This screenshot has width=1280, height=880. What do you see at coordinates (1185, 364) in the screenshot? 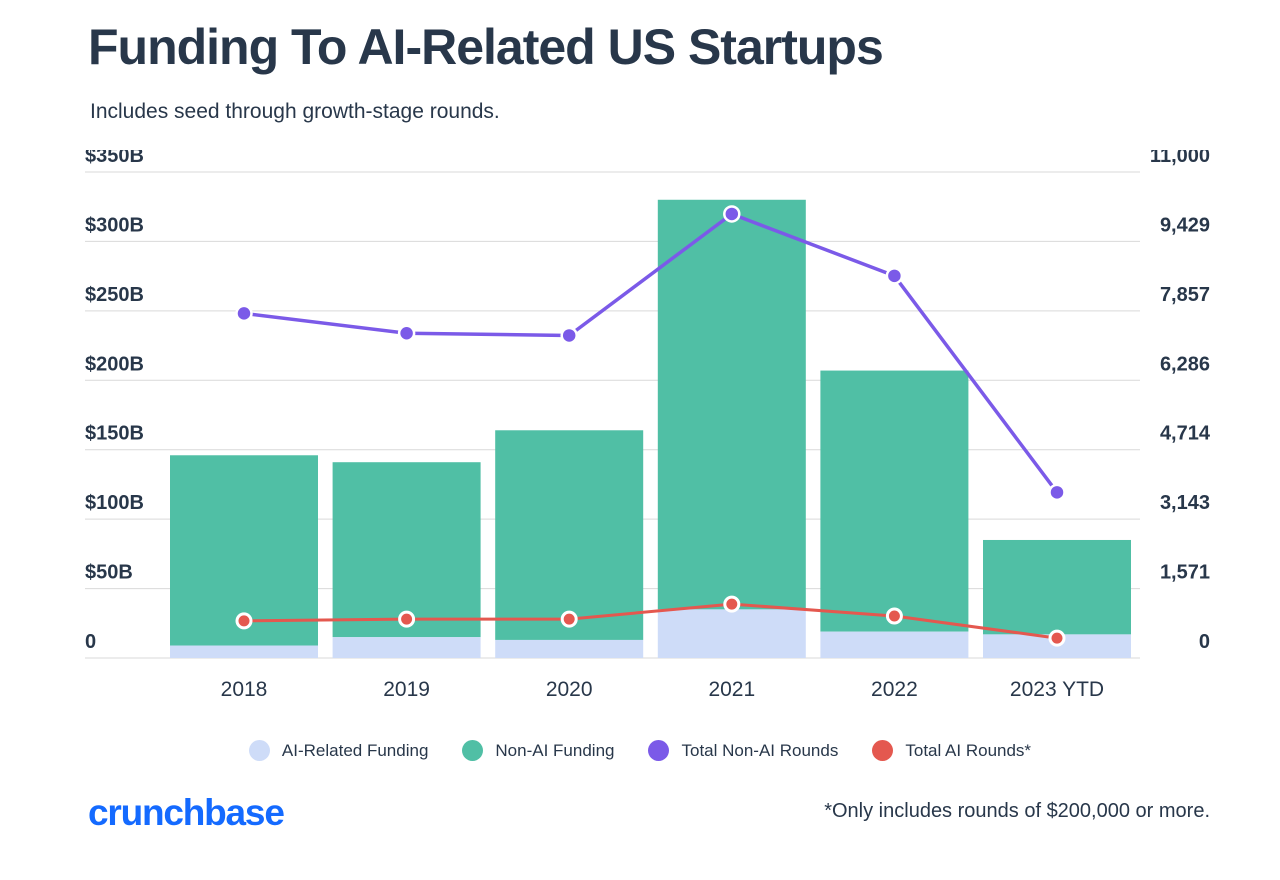
I see `right-axis-tick: 6,286` at bounding box center [1185, 364].